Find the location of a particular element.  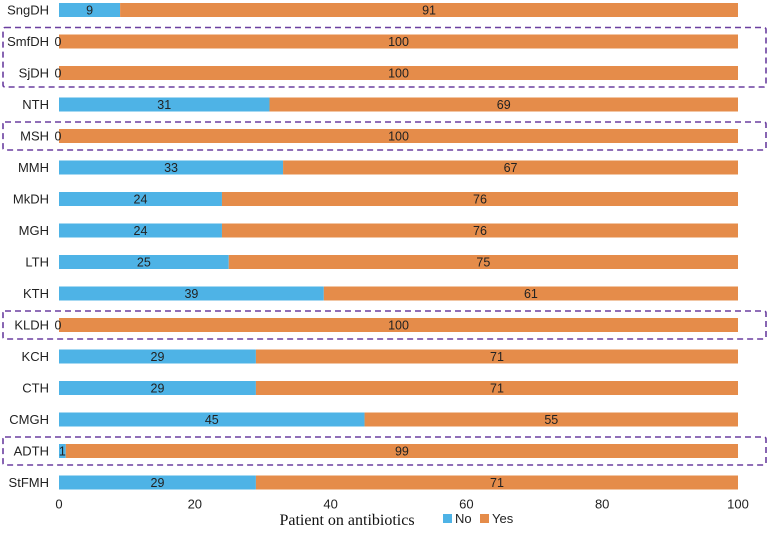

x-tick-label: 0 is located at coordinates (58, 504).